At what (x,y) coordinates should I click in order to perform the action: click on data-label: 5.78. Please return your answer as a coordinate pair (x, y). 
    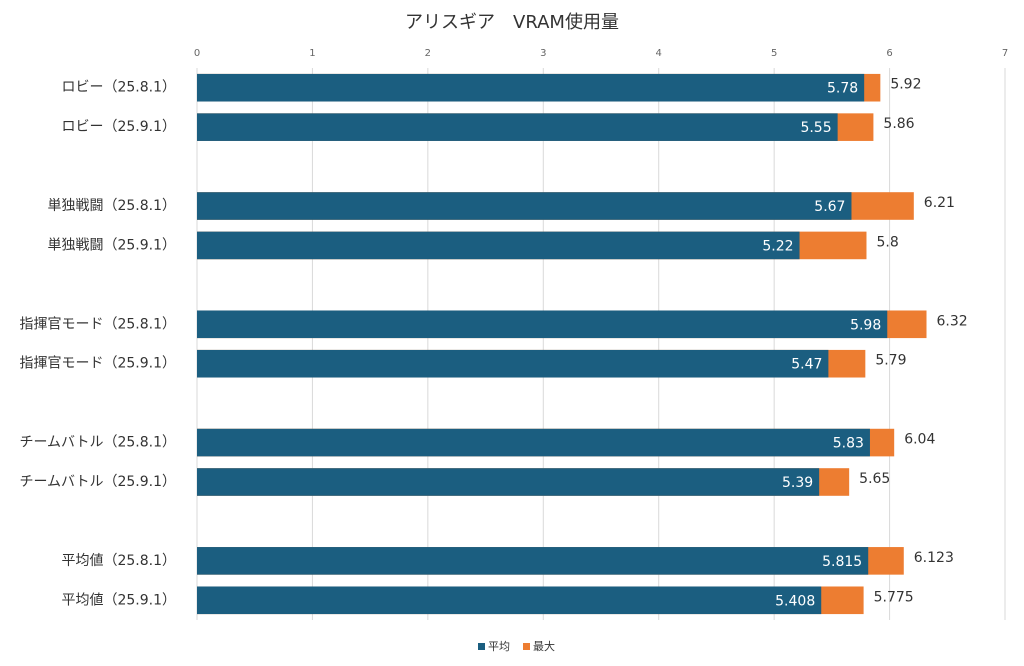
    Looking at the image, I should click on (842, 89).